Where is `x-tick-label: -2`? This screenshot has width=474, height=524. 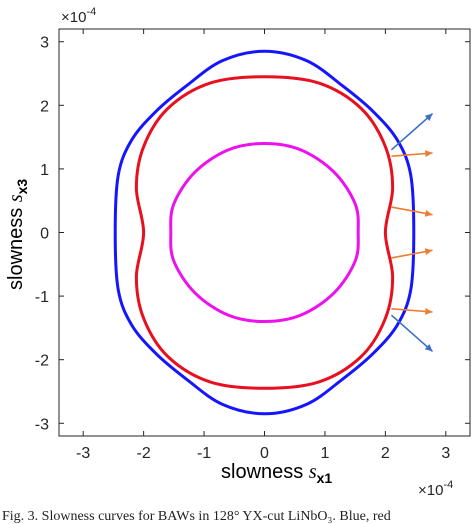
x-tick-label: -2 is located at coordinates (144, 453).